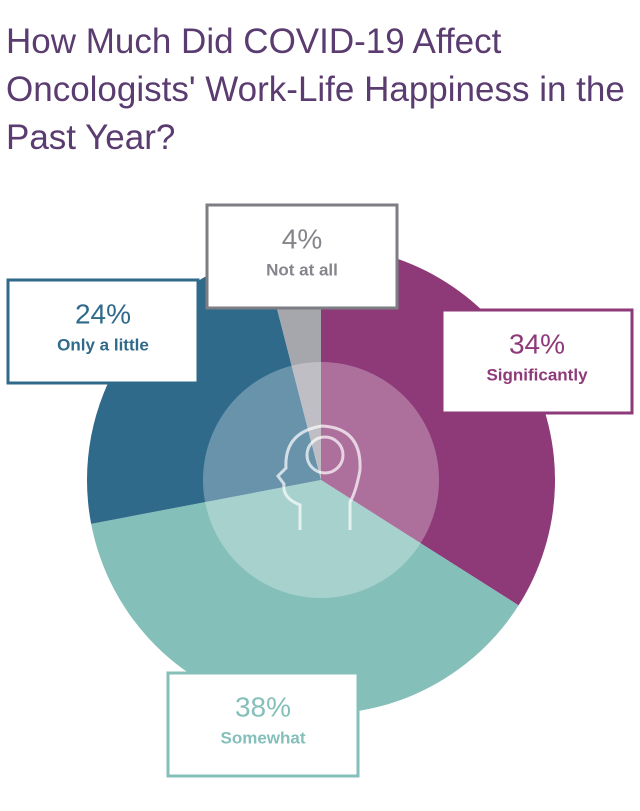 The image size is (640, 811). What do you see at coordinates (319, 477) in the screenshot?
I see `head-icon` at bounding box center [319, 477].